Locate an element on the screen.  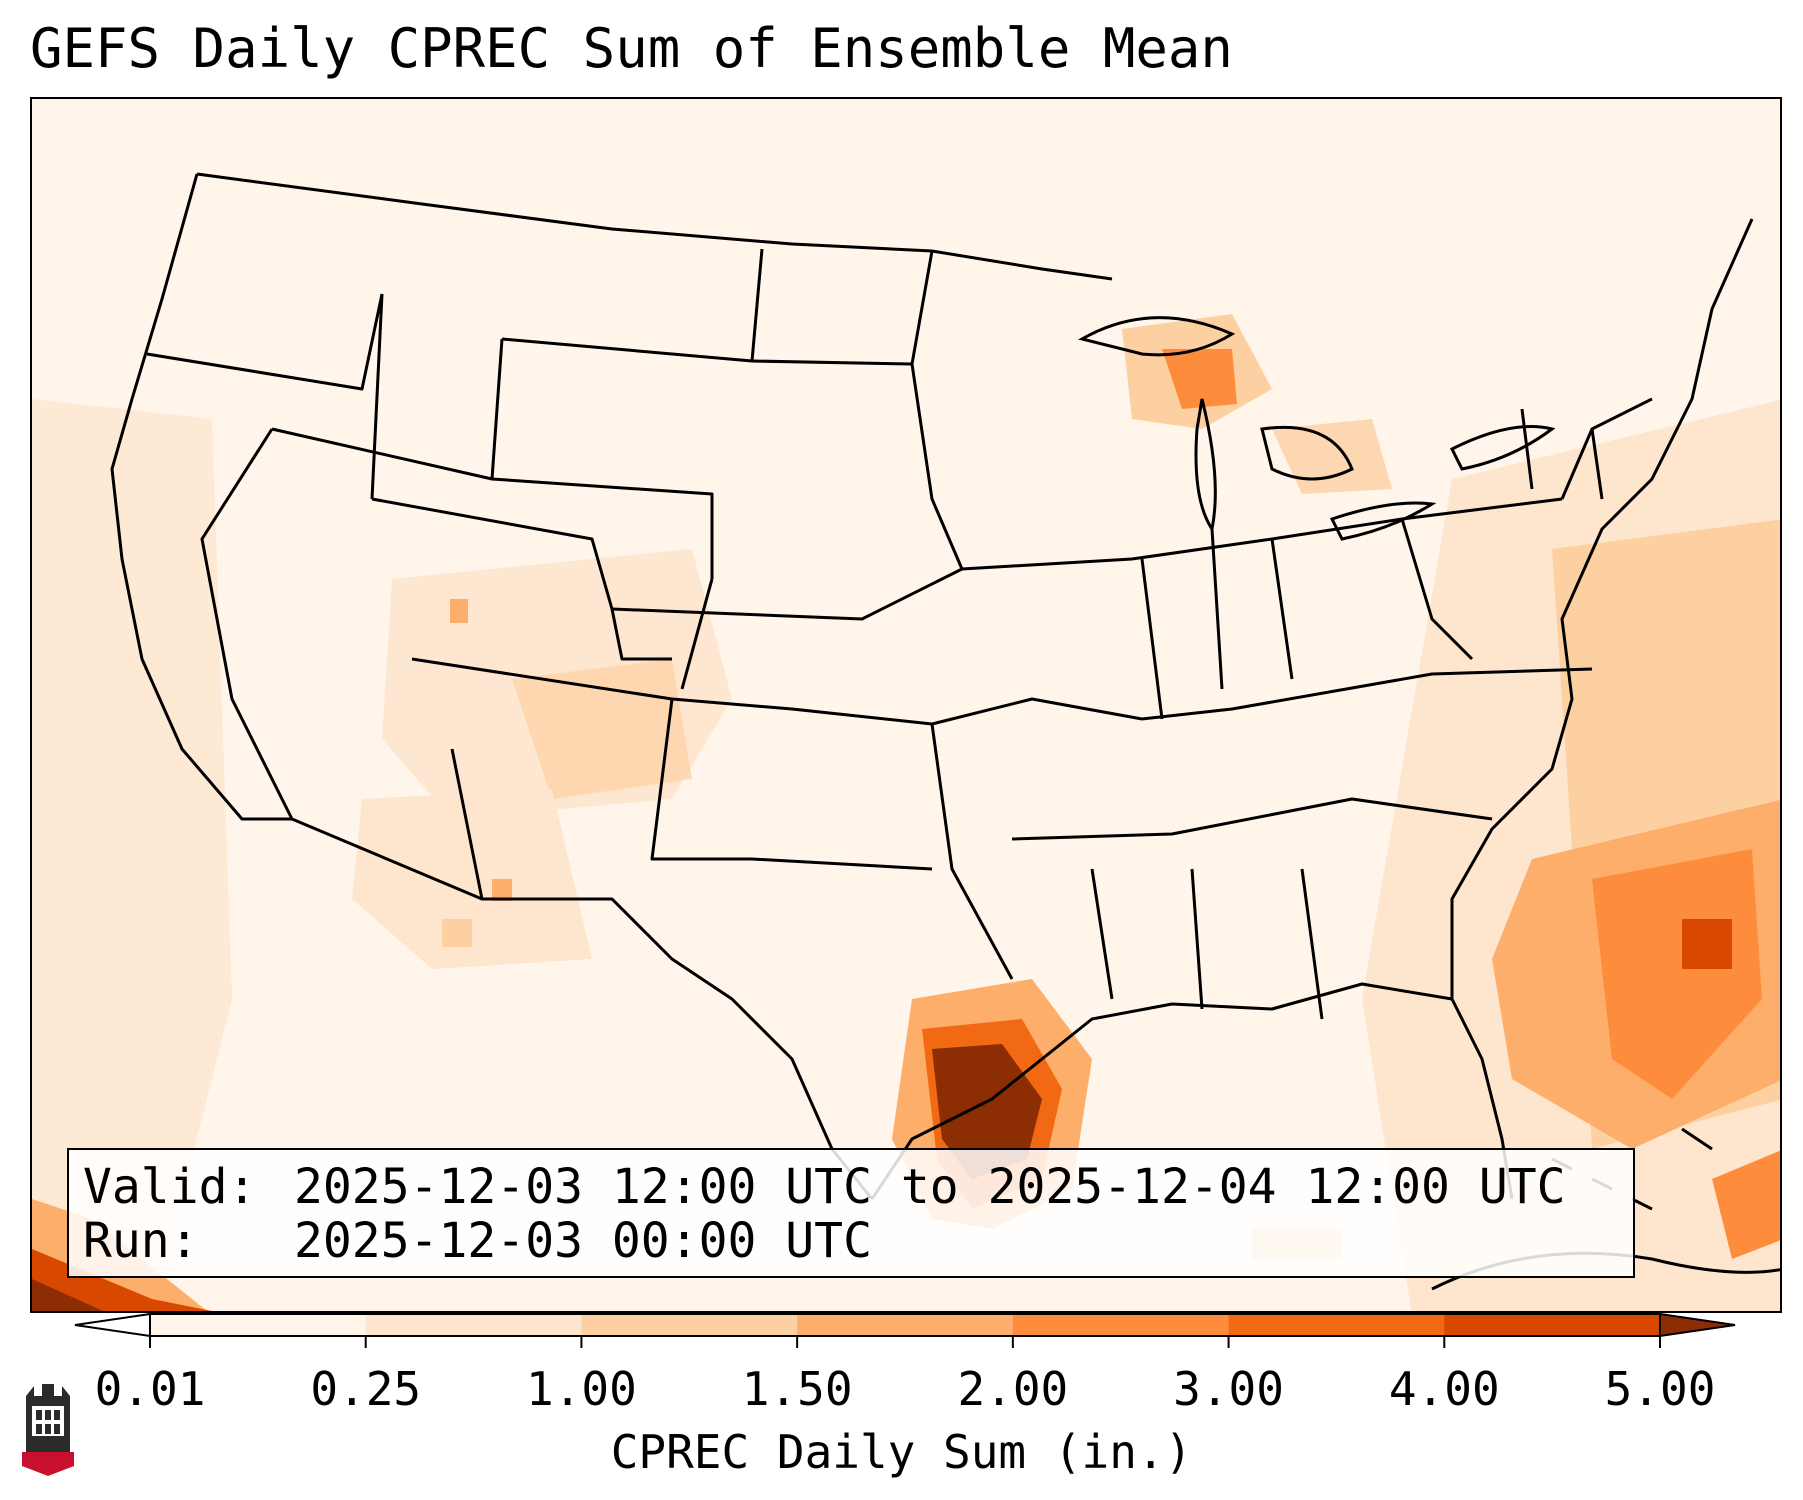
colorbar-tick-label: 1.50 is located at coordinates (797, 1389).